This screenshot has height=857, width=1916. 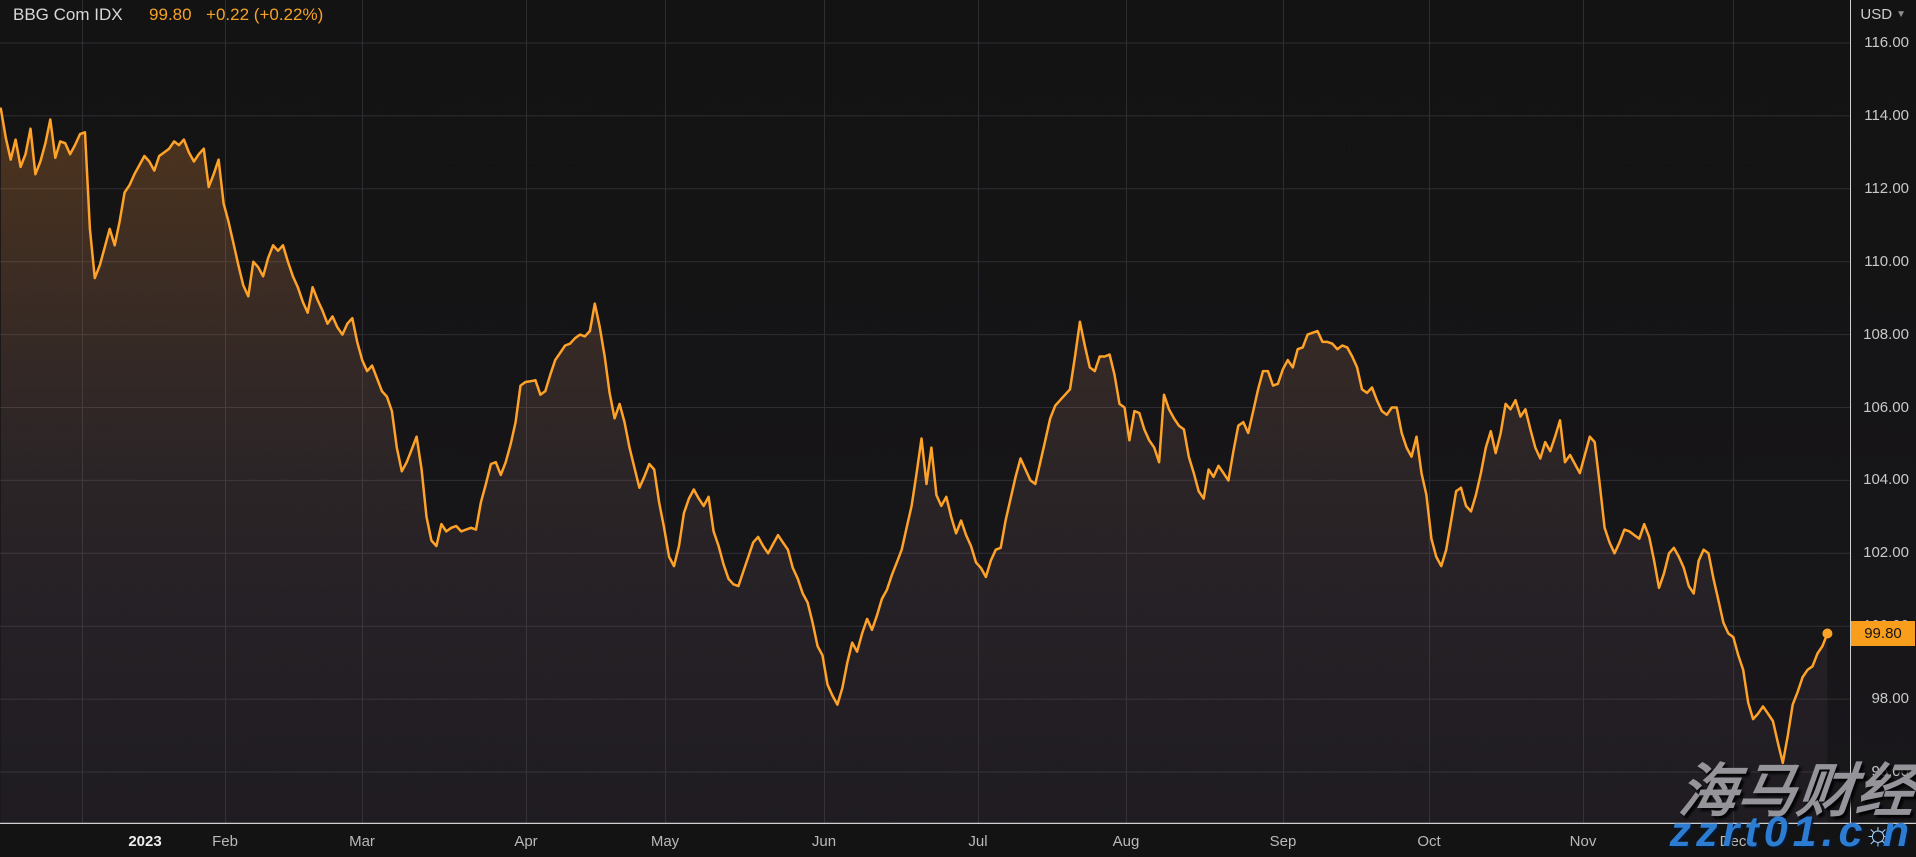 I want to click on watermark-site: zzrt01.c☼n, so click(x=1792, y=832).